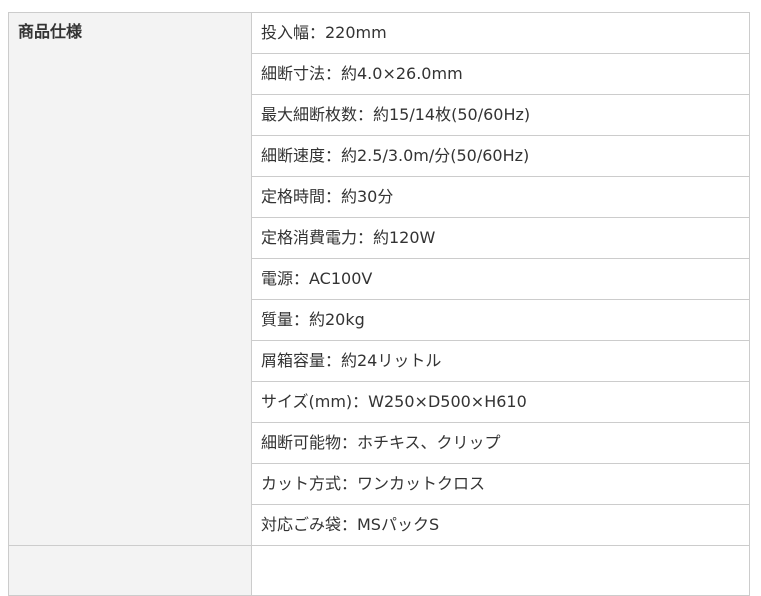  Describe the element at coordinates (500, 74) in the screenshot. I see `spec-value: 細断寸法：約4.0×26.0mm` at that location.